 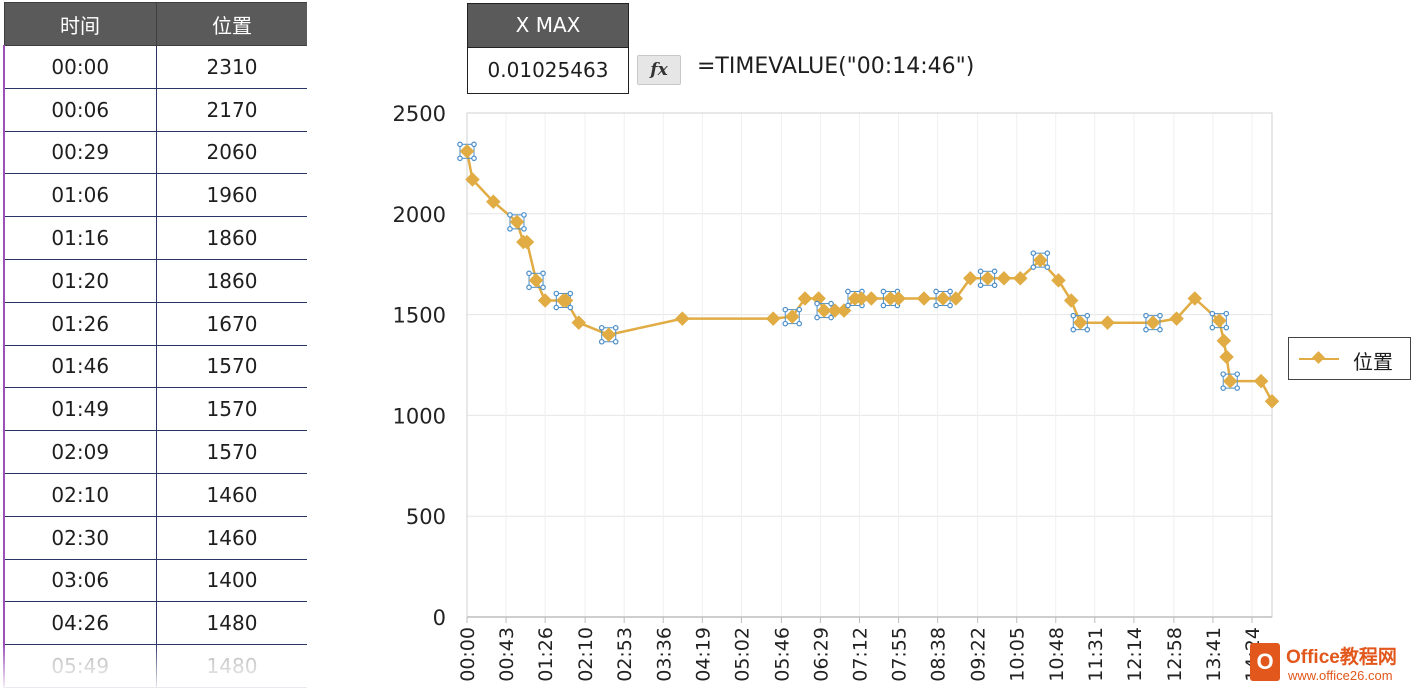 What do you see at coordinates (548, 70) in the screenshot?
I see `xmax-value-cell: 0.01025463` at bounding box center [548, 70].